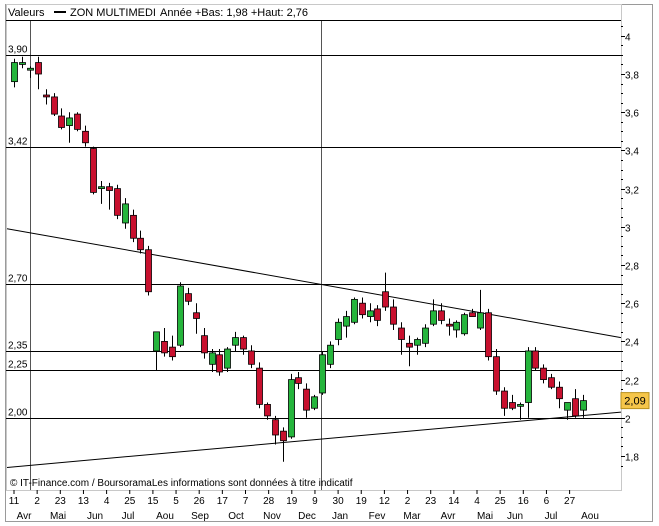 Image resolution: width=659 pixels, height=526 pixels. I want to click on y-tick-label: 3, so click(628, 229).